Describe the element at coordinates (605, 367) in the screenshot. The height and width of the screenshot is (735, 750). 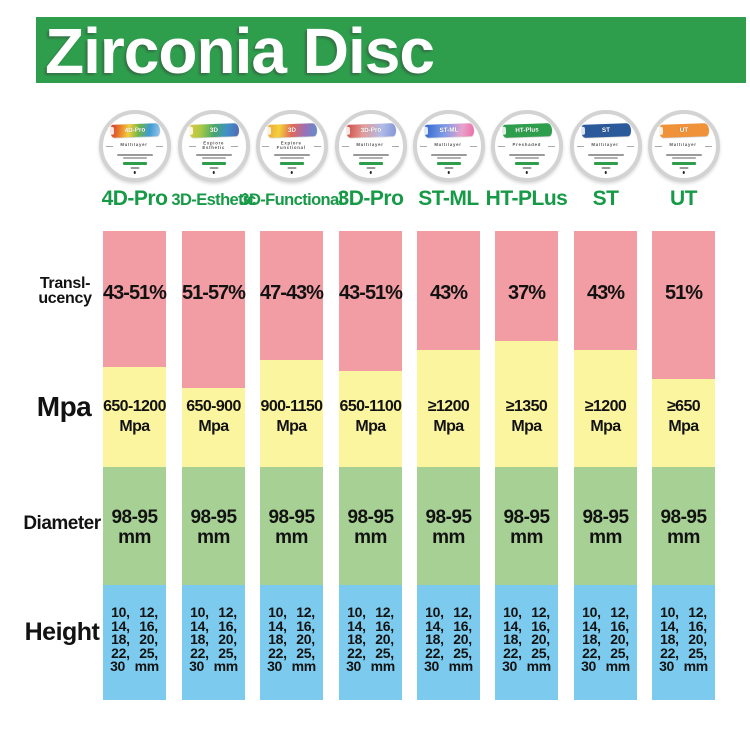
I see `product-column: ST Multilayer ST 43% ≥1200 Mpa` at that location.